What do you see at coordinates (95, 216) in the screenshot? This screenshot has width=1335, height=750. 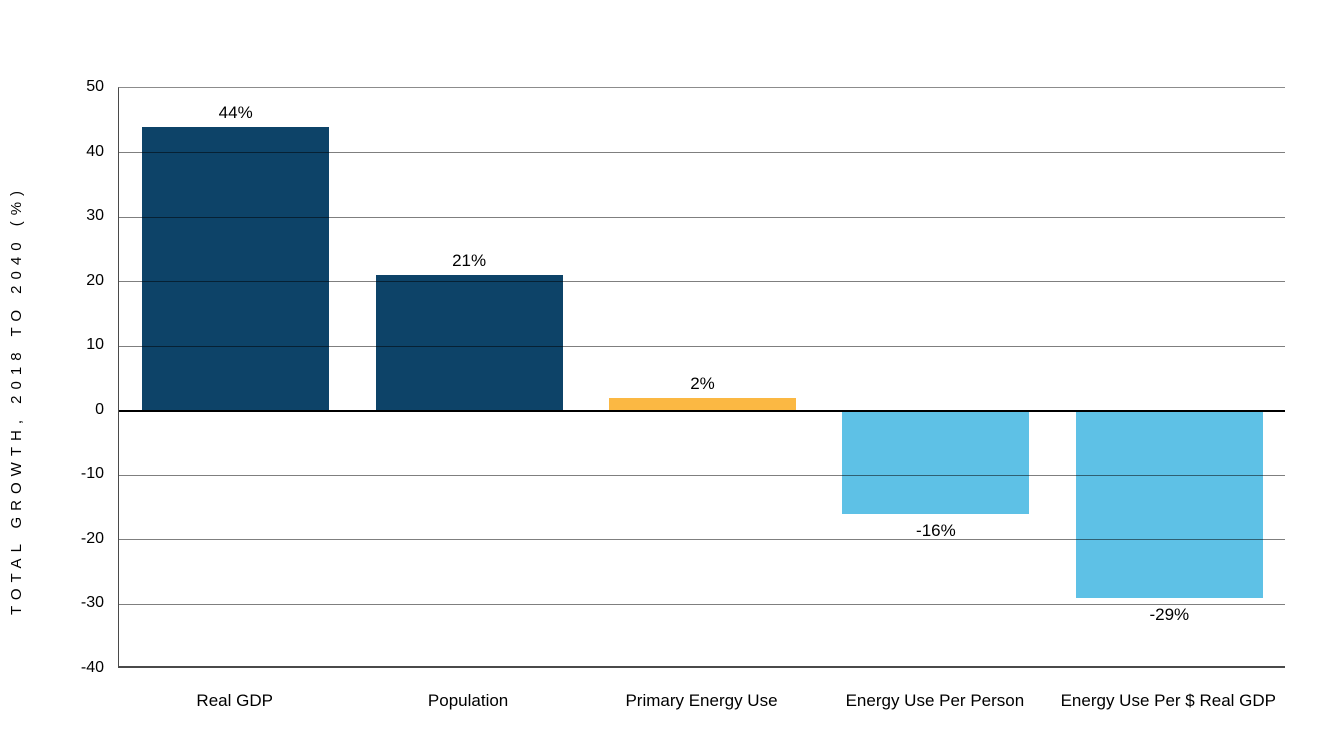 I see `y-tick-label-30: 30` at bounding box center [95, 216].